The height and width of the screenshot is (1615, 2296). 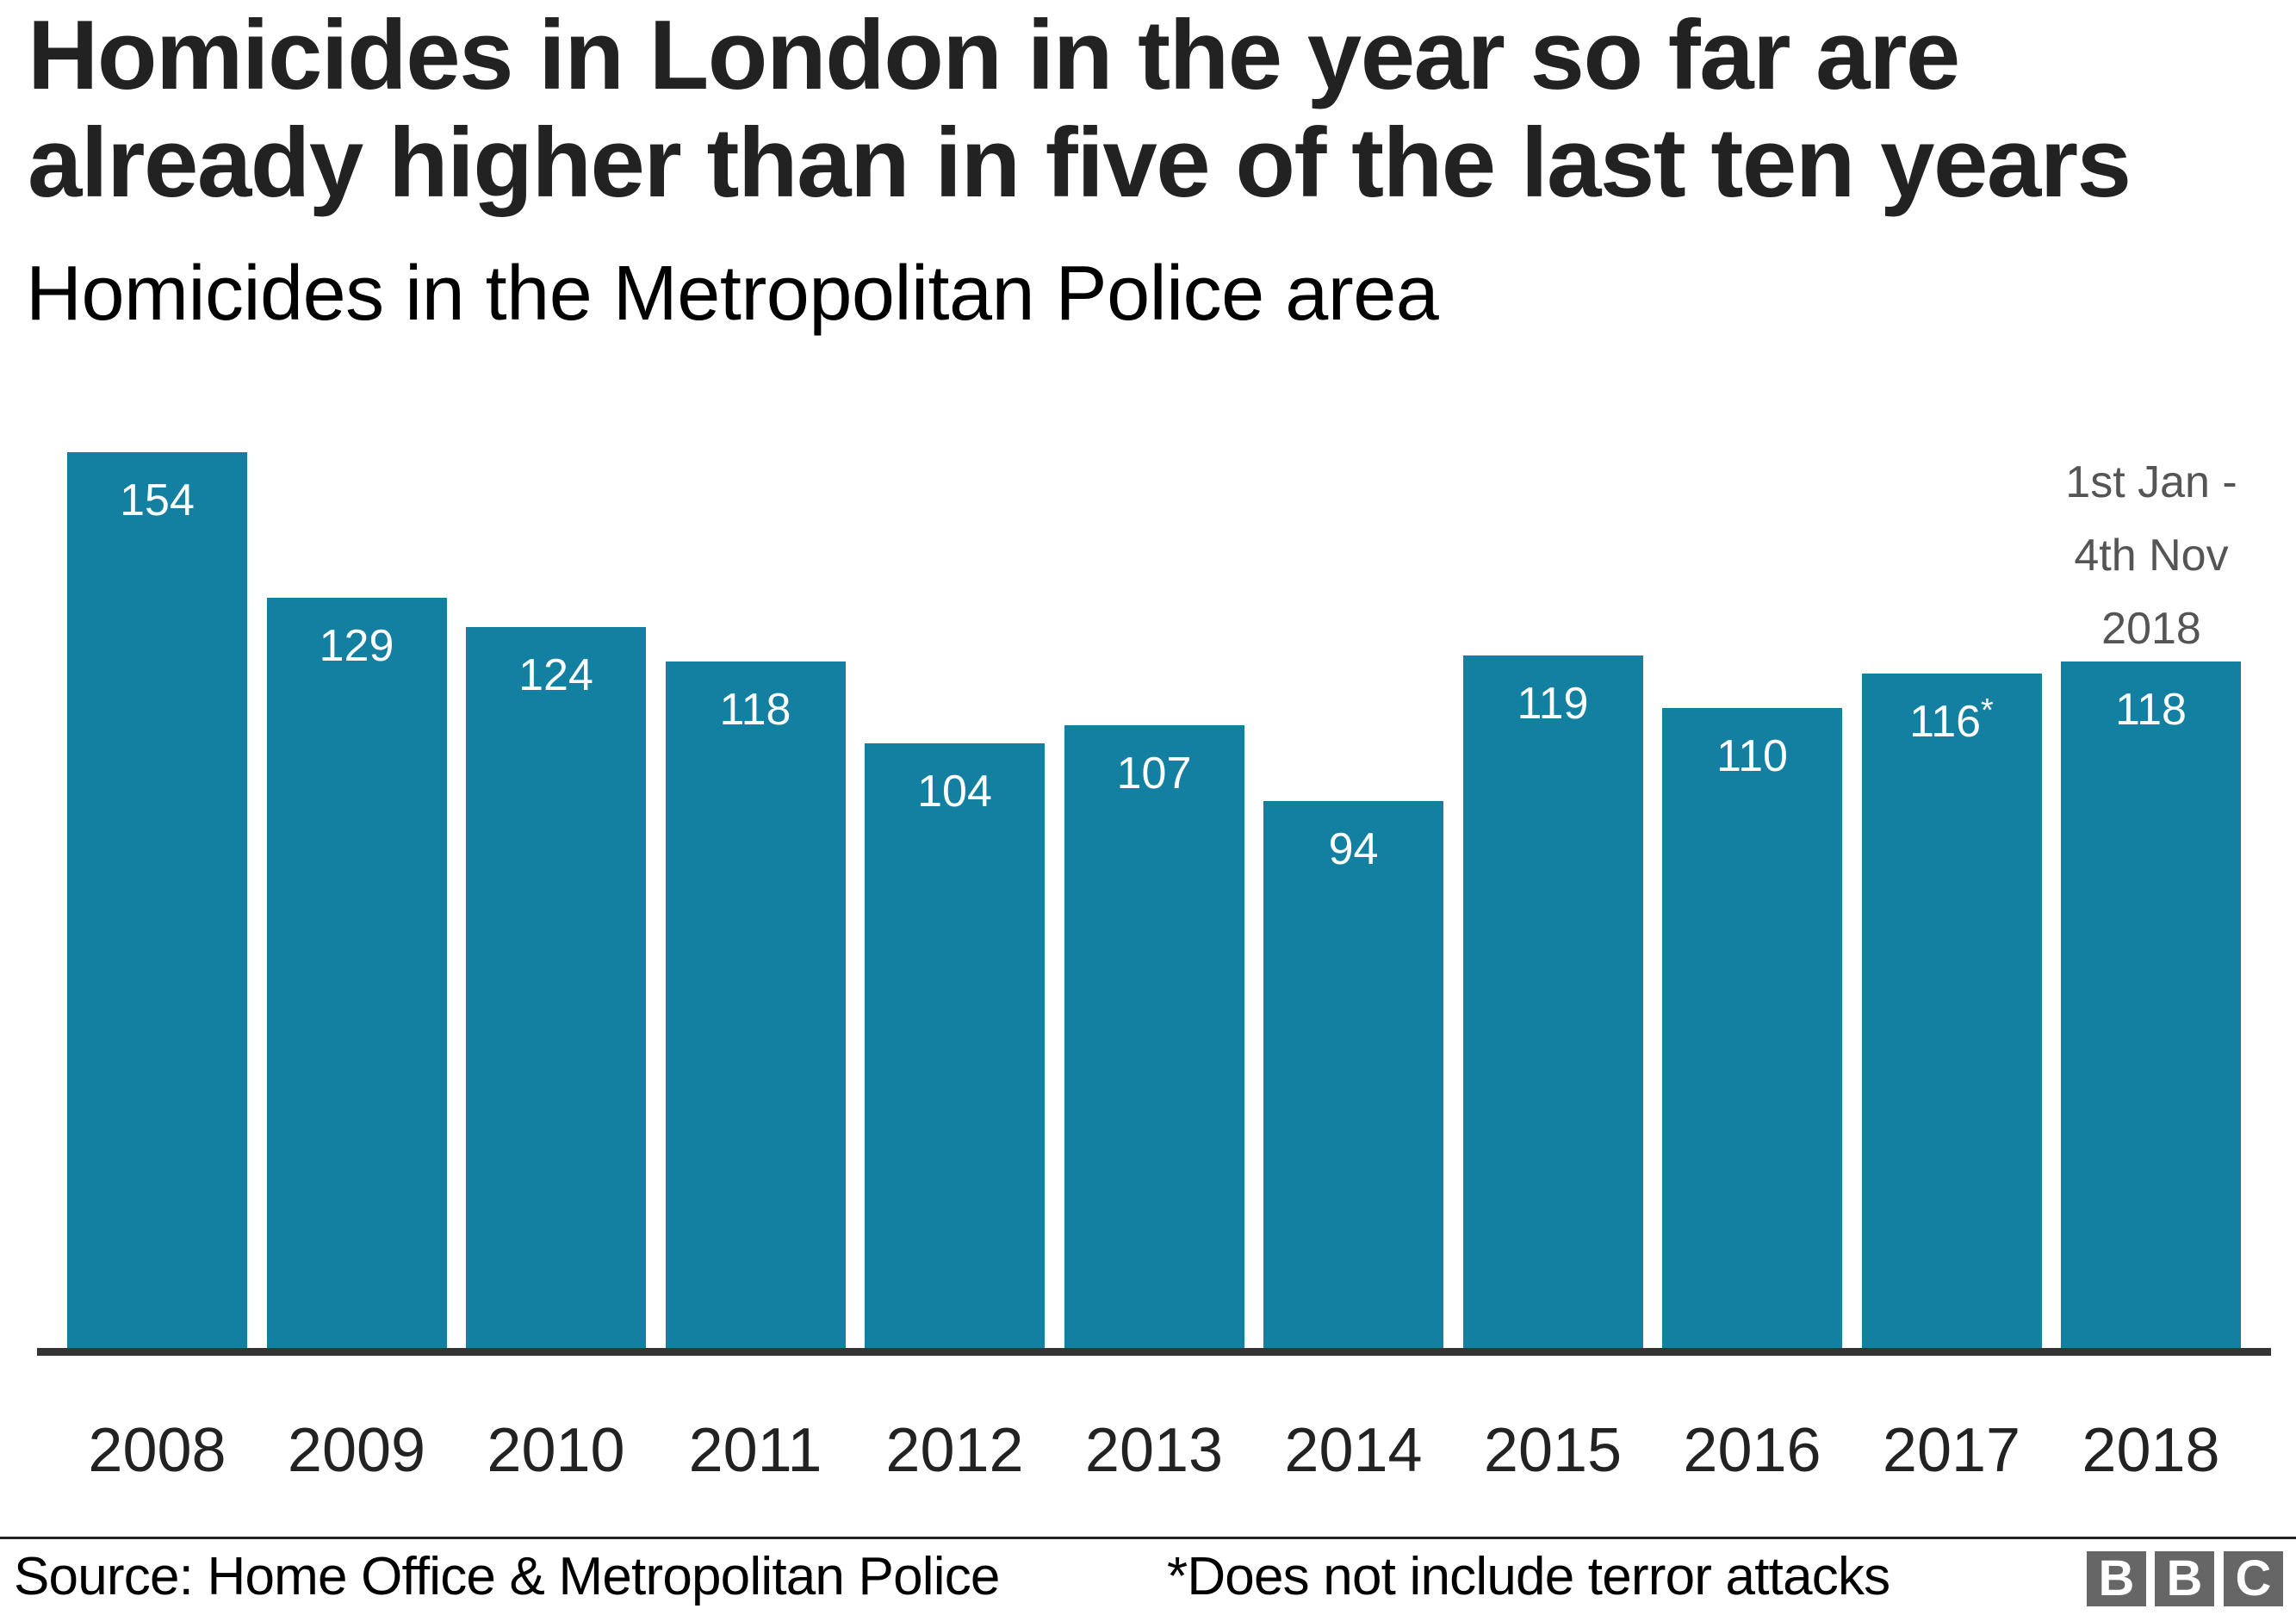 I want to click on bbc-logo-box: C, so click(x=2253, y=1578).